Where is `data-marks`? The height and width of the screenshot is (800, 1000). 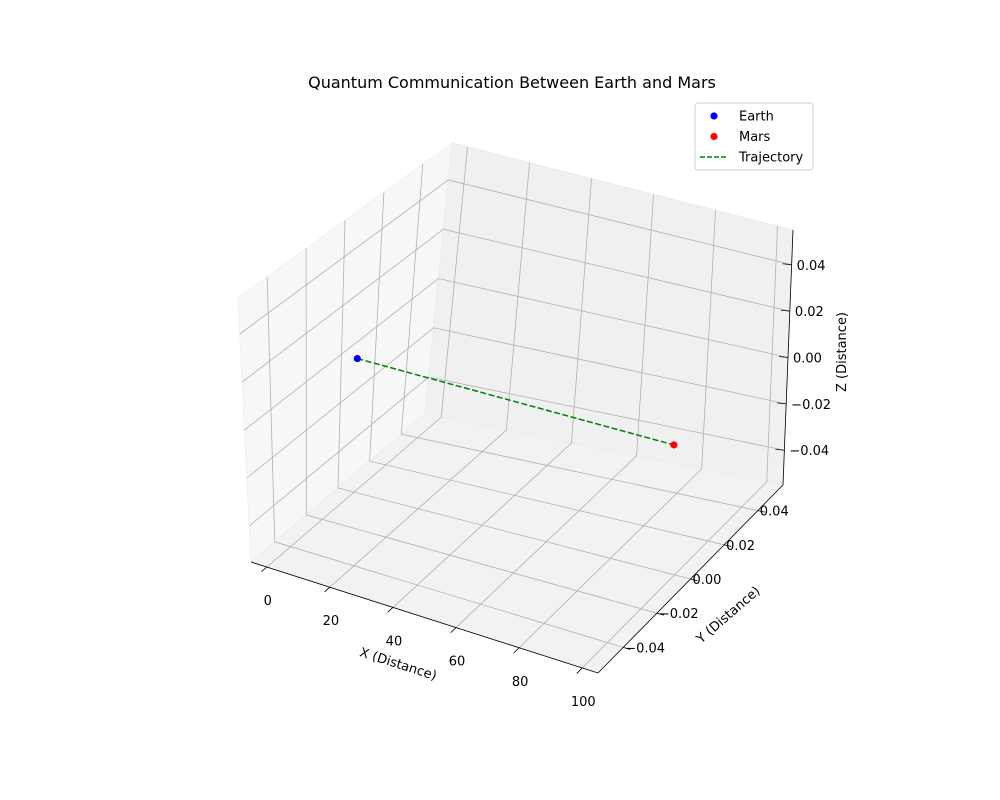 data-marks is located at coordinates (515, 401).